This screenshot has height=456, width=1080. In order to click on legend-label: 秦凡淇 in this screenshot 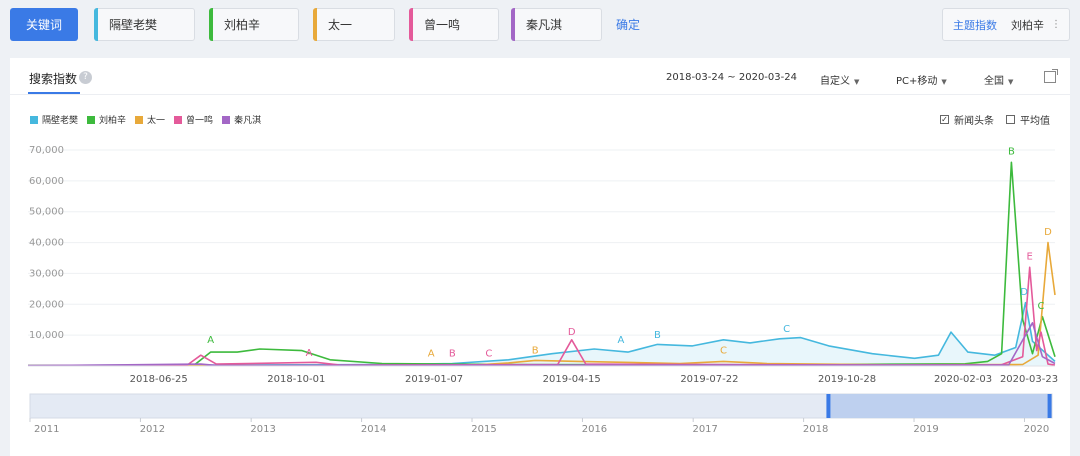, I will do `click(248, 121)`.